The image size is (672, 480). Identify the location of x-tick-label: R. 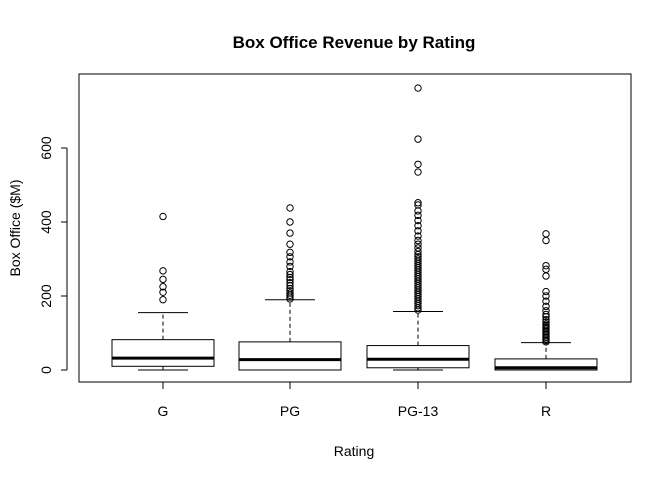
(546, 411).